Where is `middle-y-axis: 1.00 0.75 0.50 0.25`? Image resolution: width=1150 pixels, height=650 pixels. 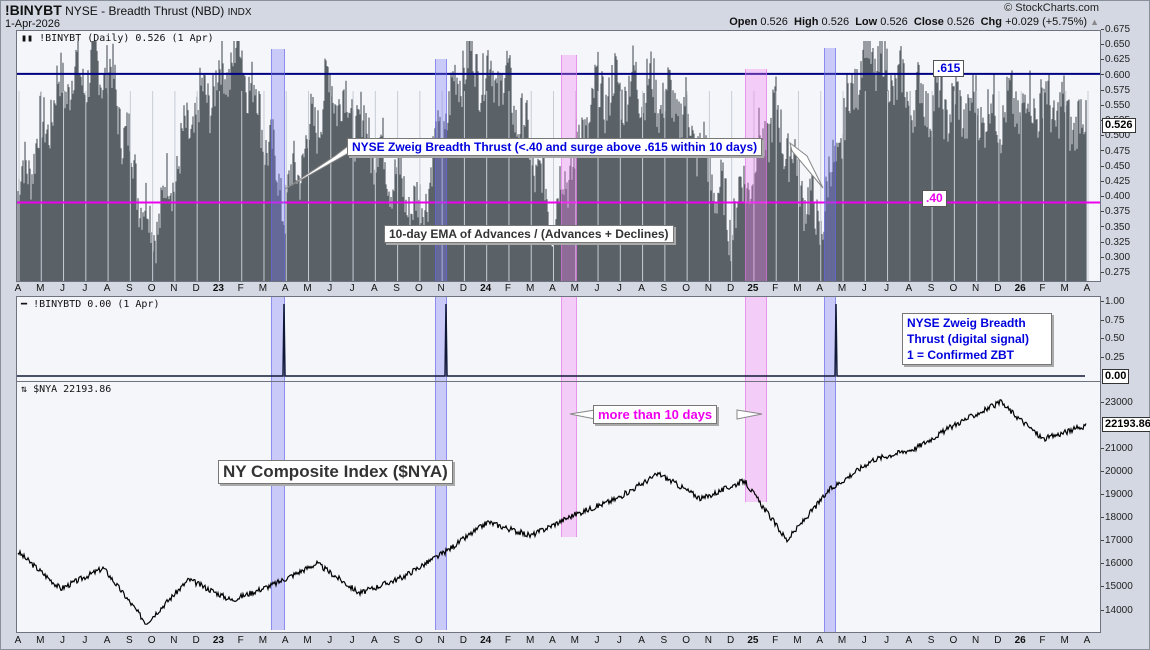
middle-y-axis: 1.00 0.75 0.50 0.25 is located at coordinates (1125, 338).